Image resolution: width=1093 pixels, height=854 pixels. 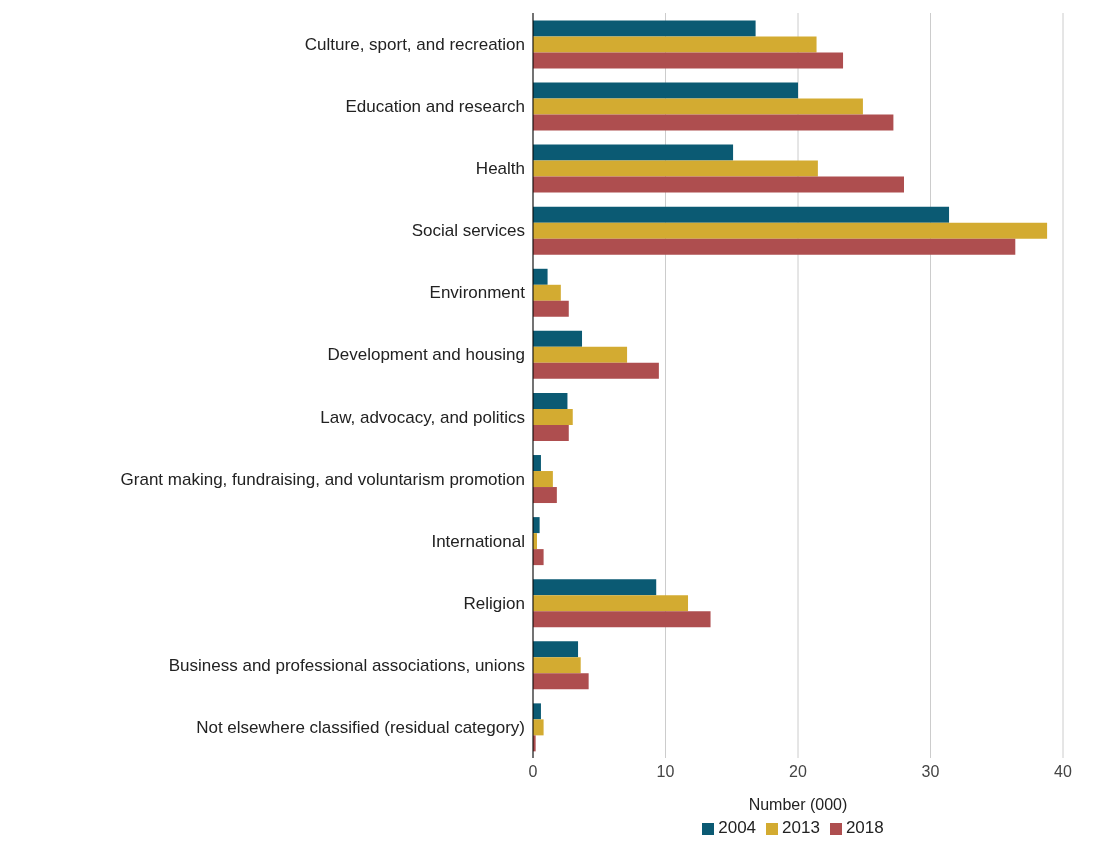 I want to click on y-tick-label: Health, so click(x=500, y=169).